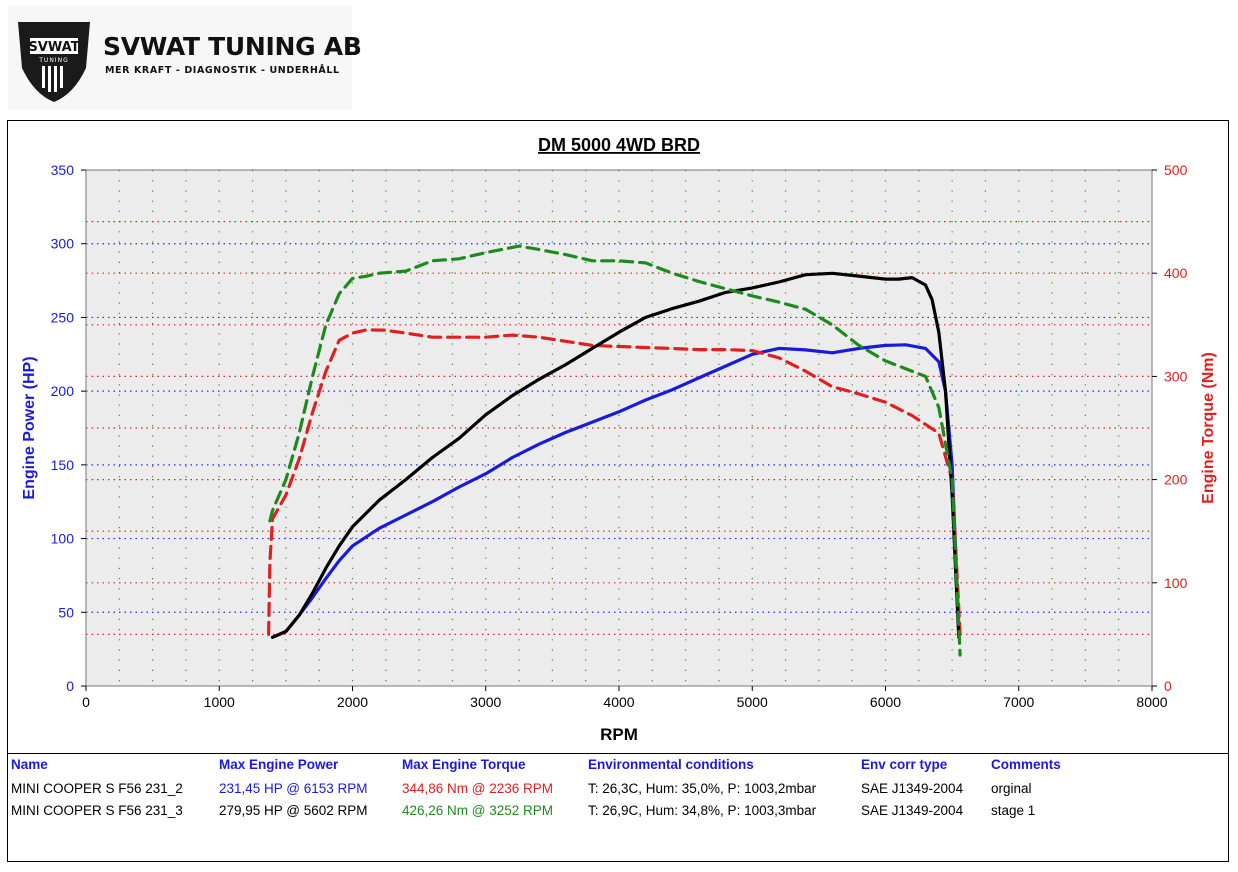 The width and height of the screenshot is (1238, 872). Describe the element at coordinates (1208, 428) in the screenshot. I see `y2-axis-label: Engine Torque (Nm)` at that location.